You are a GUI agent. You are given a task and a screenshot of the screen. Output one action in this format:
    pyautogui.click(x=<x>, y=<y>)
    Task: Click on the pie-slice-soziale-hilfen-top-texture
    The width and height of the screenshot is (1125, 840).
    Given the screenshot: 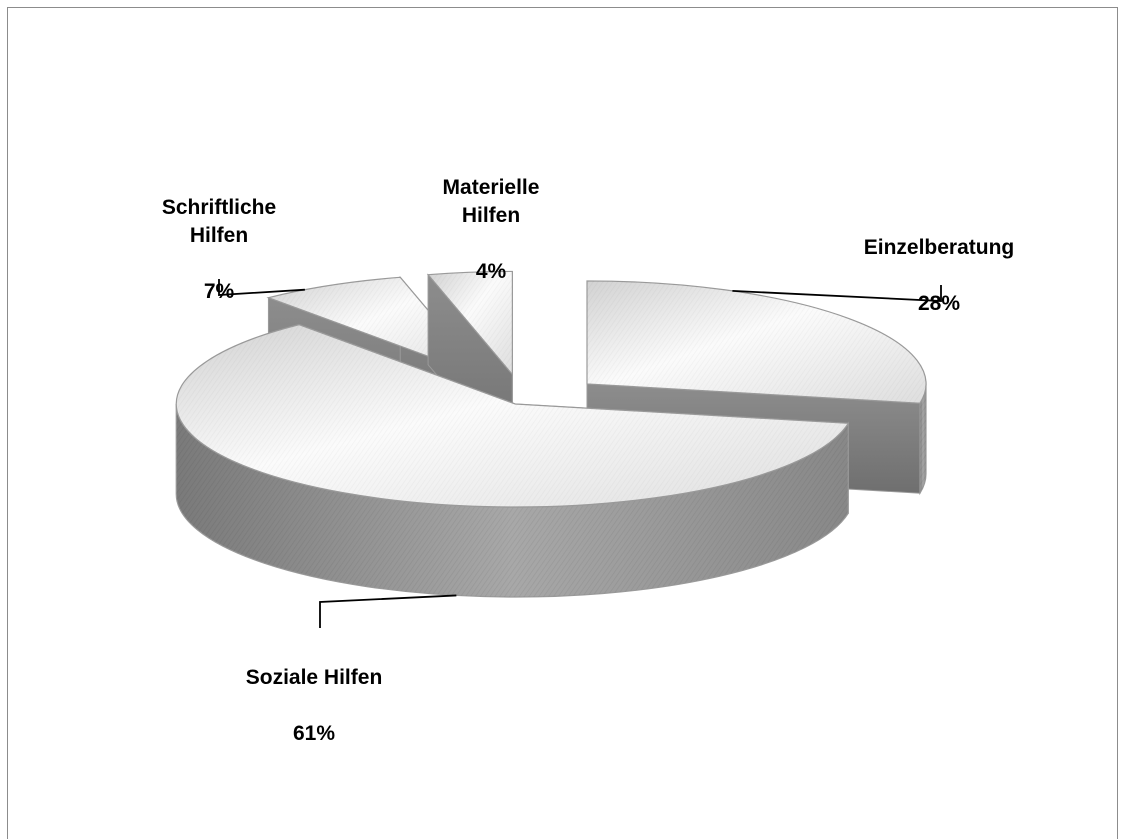 What is the action you would take?
    pyautogui.click(x=512, y=415)
    